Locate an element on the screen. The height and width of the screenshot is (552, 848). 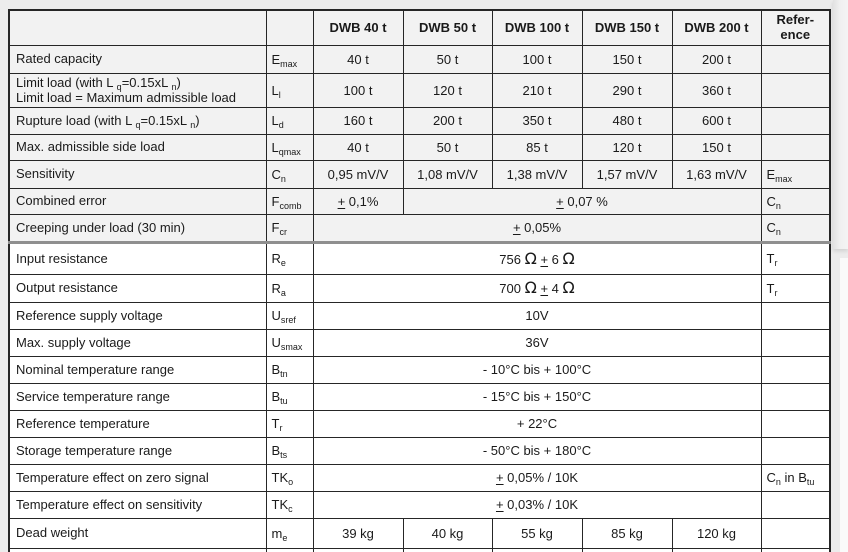
text-segment: T is located at coordinates (770, 288).